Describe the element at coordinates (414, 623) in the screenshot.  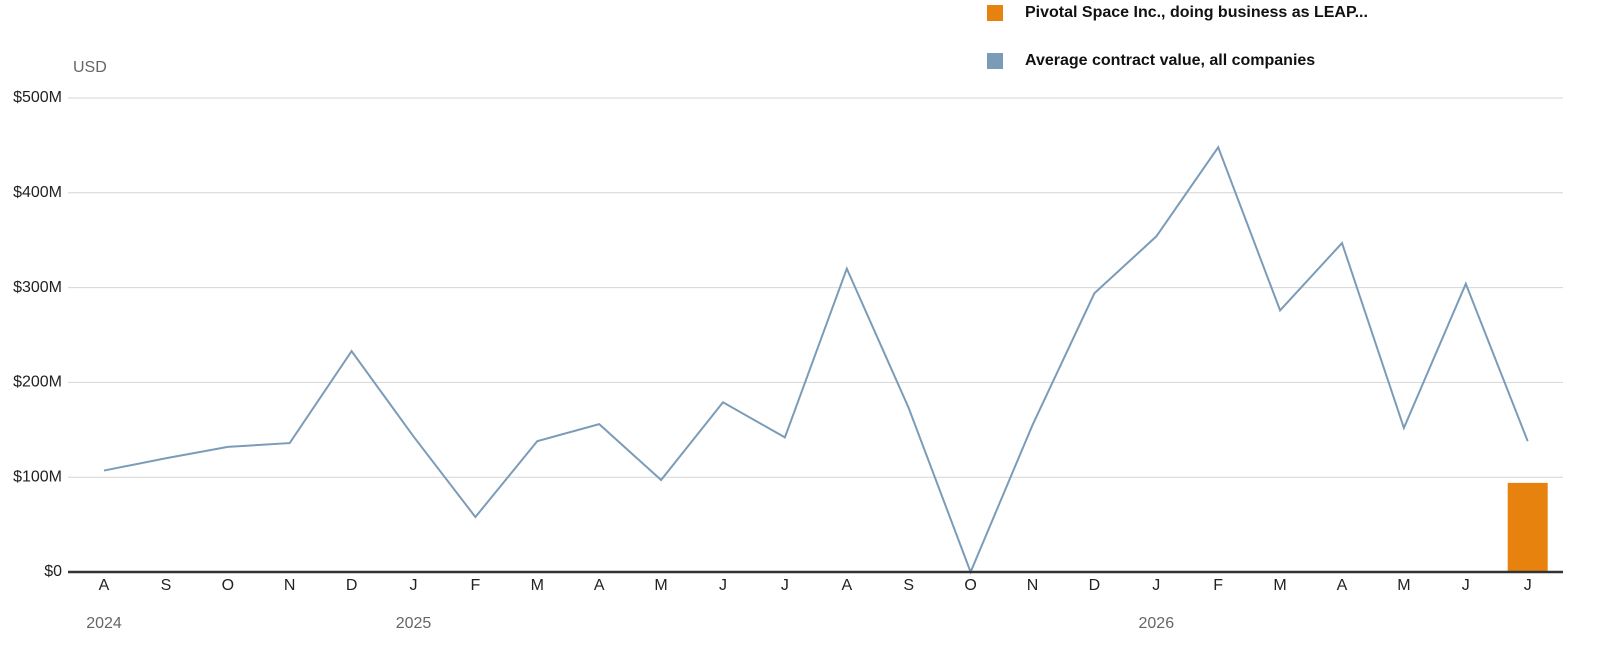
I see `year-label: 2025` at that location.